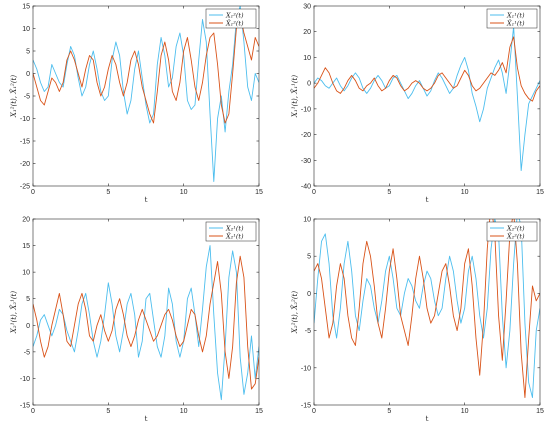  I want to click on legend: X₂²(t)X̂₂²(t), so click(512, 231).